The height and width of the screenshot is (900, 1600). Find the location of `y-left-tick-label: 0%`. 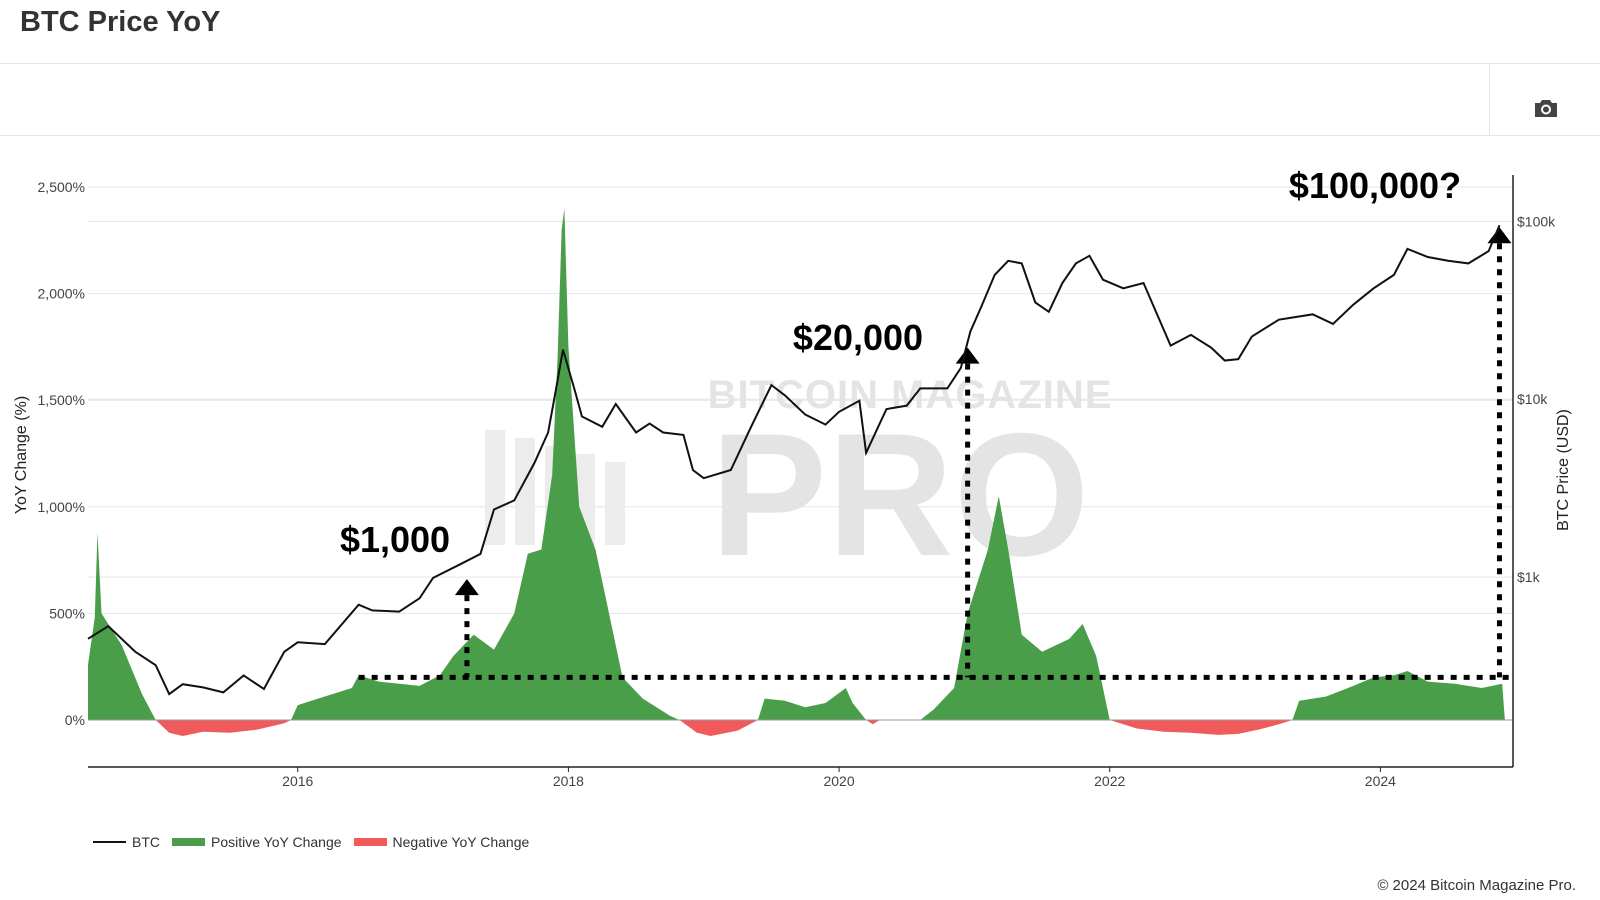

y-left-tick-label: 0% is located at coordinates (75, 720).